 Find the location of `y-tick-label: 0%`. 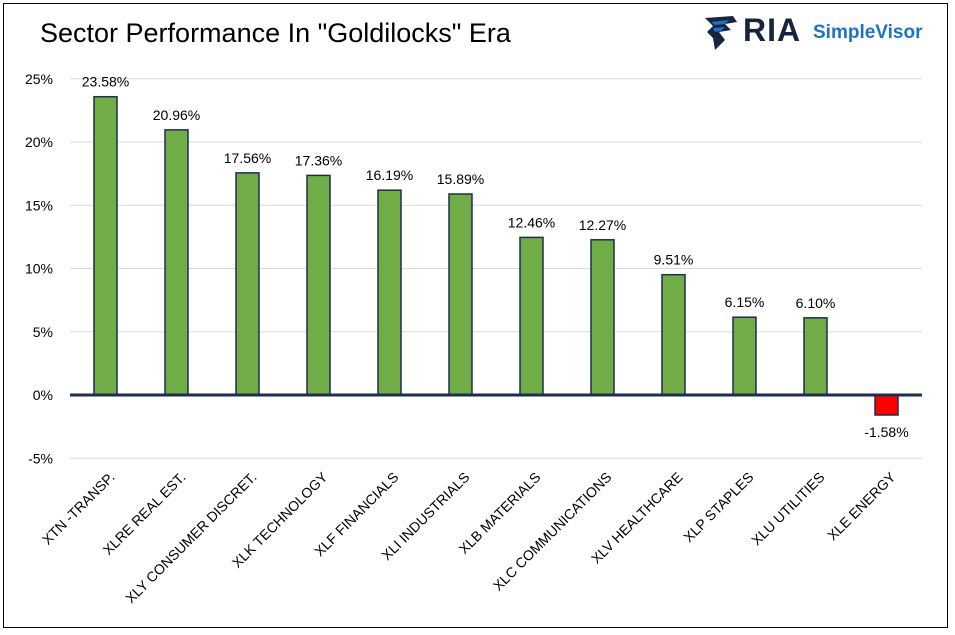

y-tick-label: 0% is located at coordinates (43, 395).